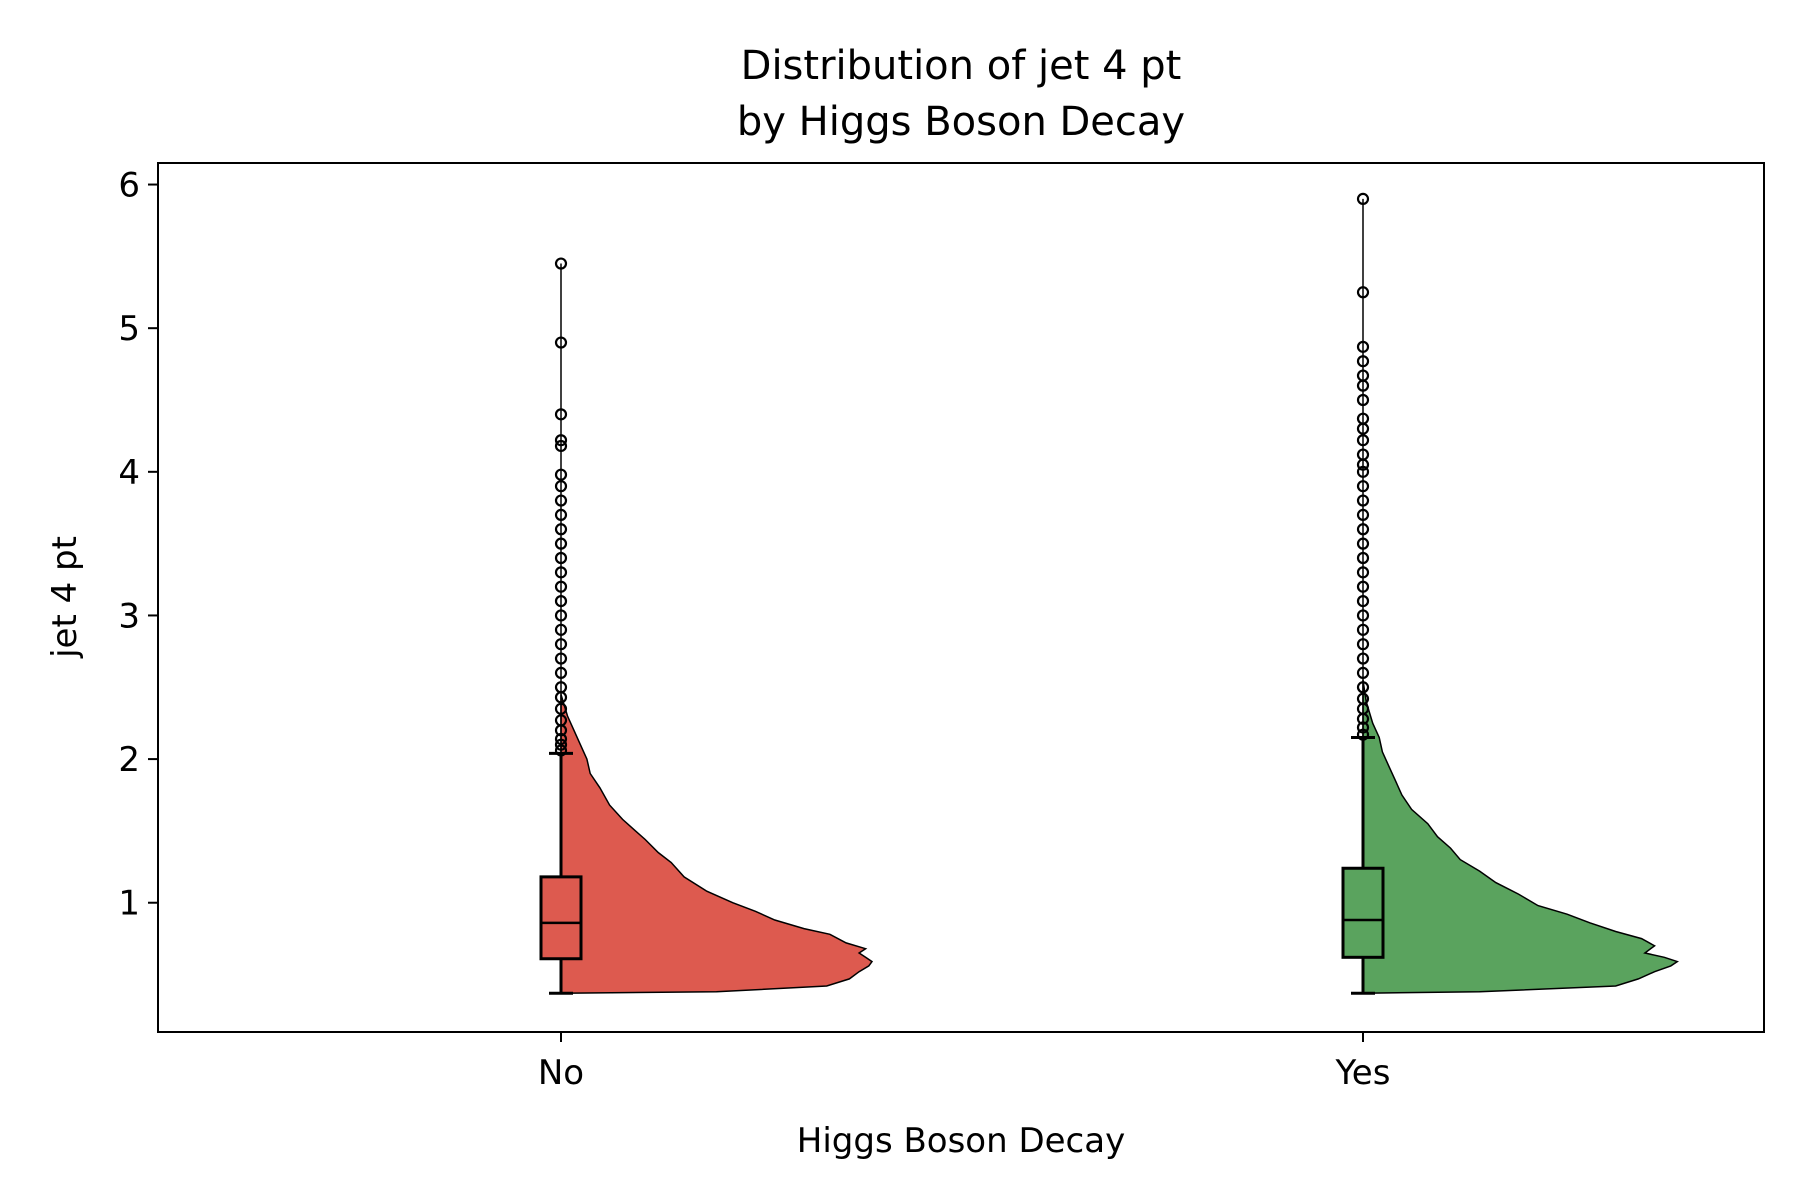 This screenshot has width=1800, height=1200. I want to click on chart-title-line-1: Distribution of jet 4 pt, so click(961, 66).